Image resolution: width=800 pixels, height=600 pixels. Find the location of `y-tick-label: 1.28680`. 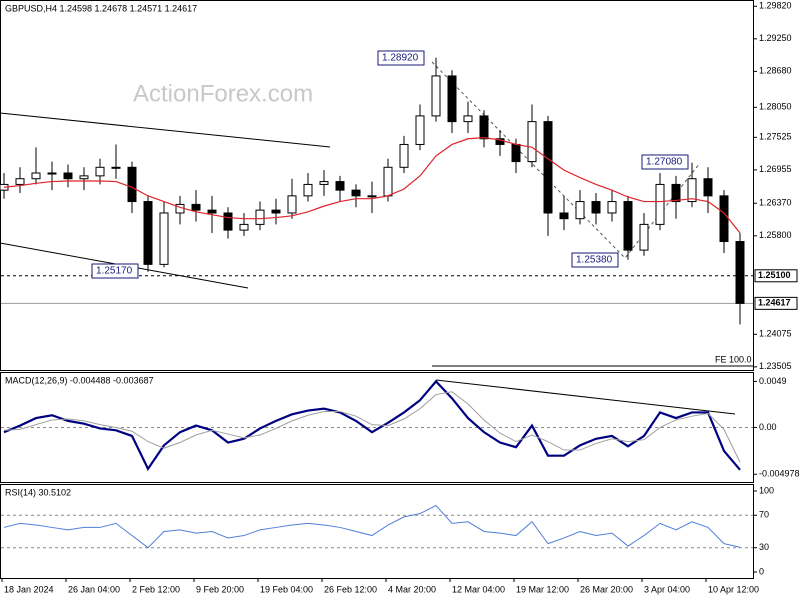

y-tick-label: 1.28680 is located at coordinates (775, 71).